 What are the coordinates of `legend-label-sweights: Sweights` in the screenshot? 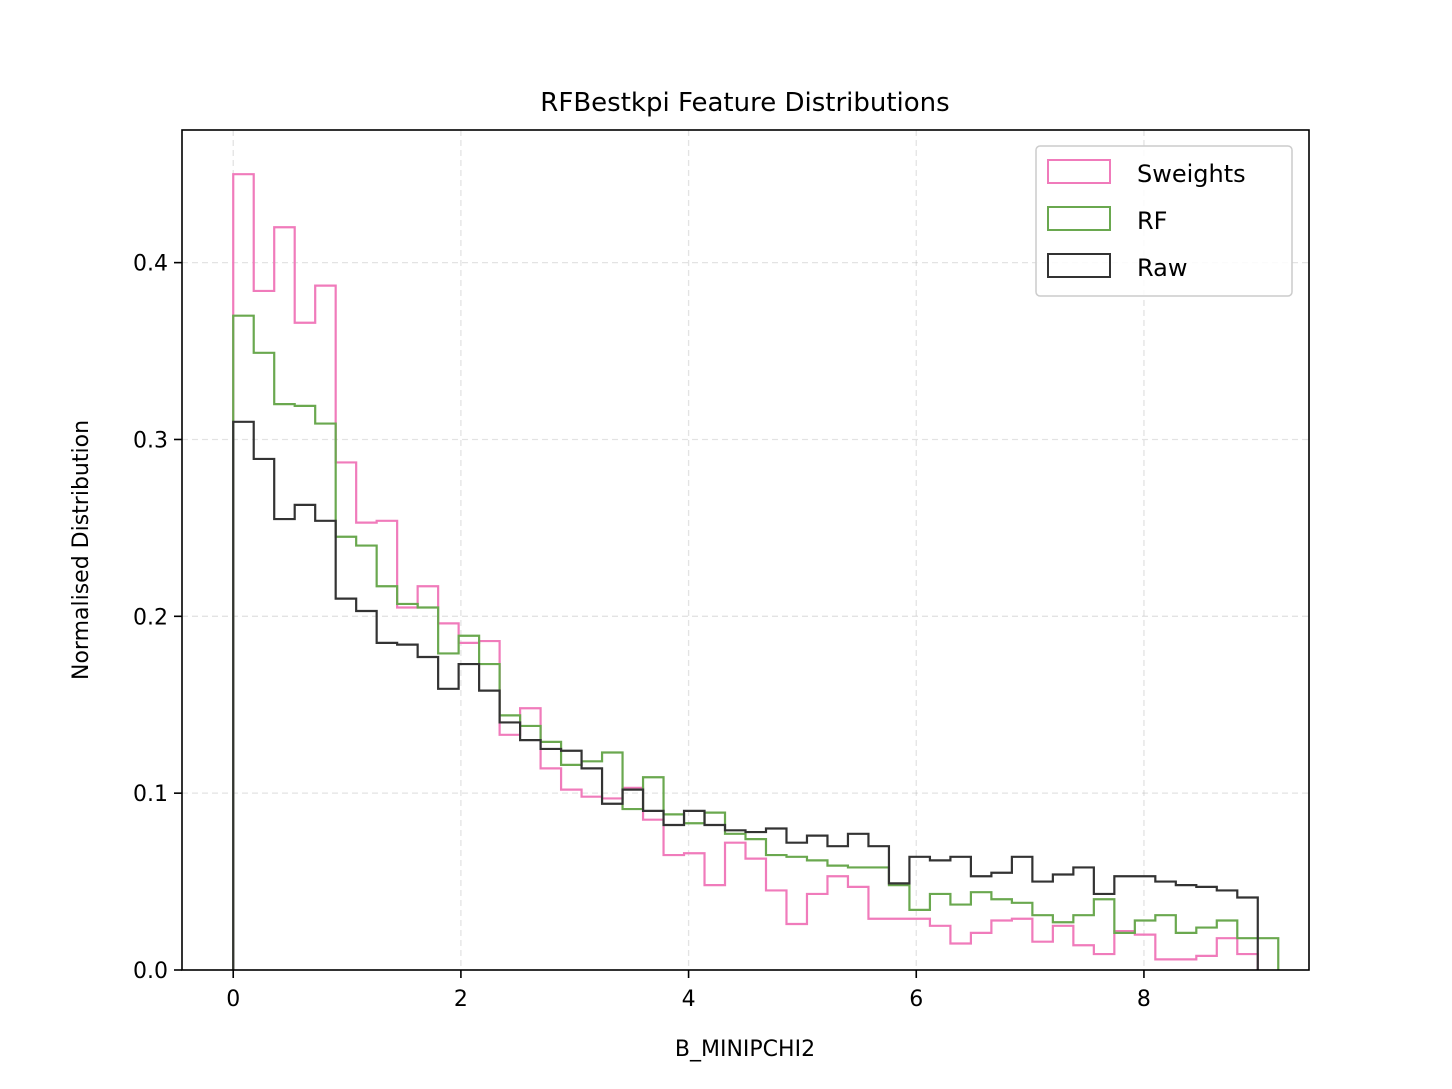 It's located at (1191, 174).